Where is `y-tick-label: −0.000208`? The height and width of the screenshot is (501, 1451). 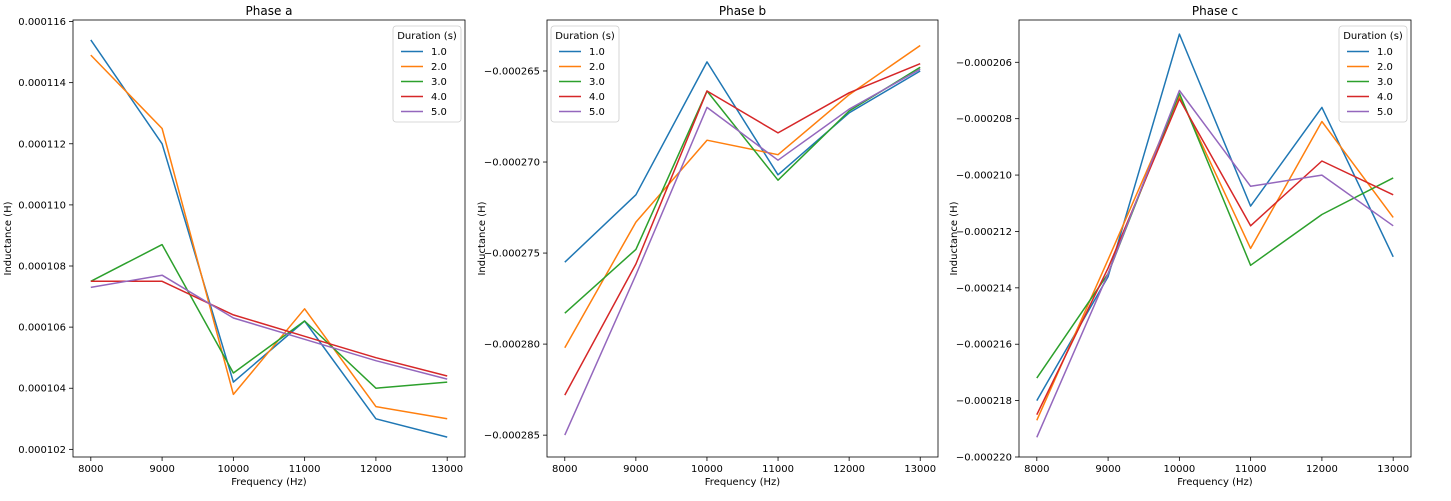 y-tick-label: −0.000208 is located at coordinates (984, 119).